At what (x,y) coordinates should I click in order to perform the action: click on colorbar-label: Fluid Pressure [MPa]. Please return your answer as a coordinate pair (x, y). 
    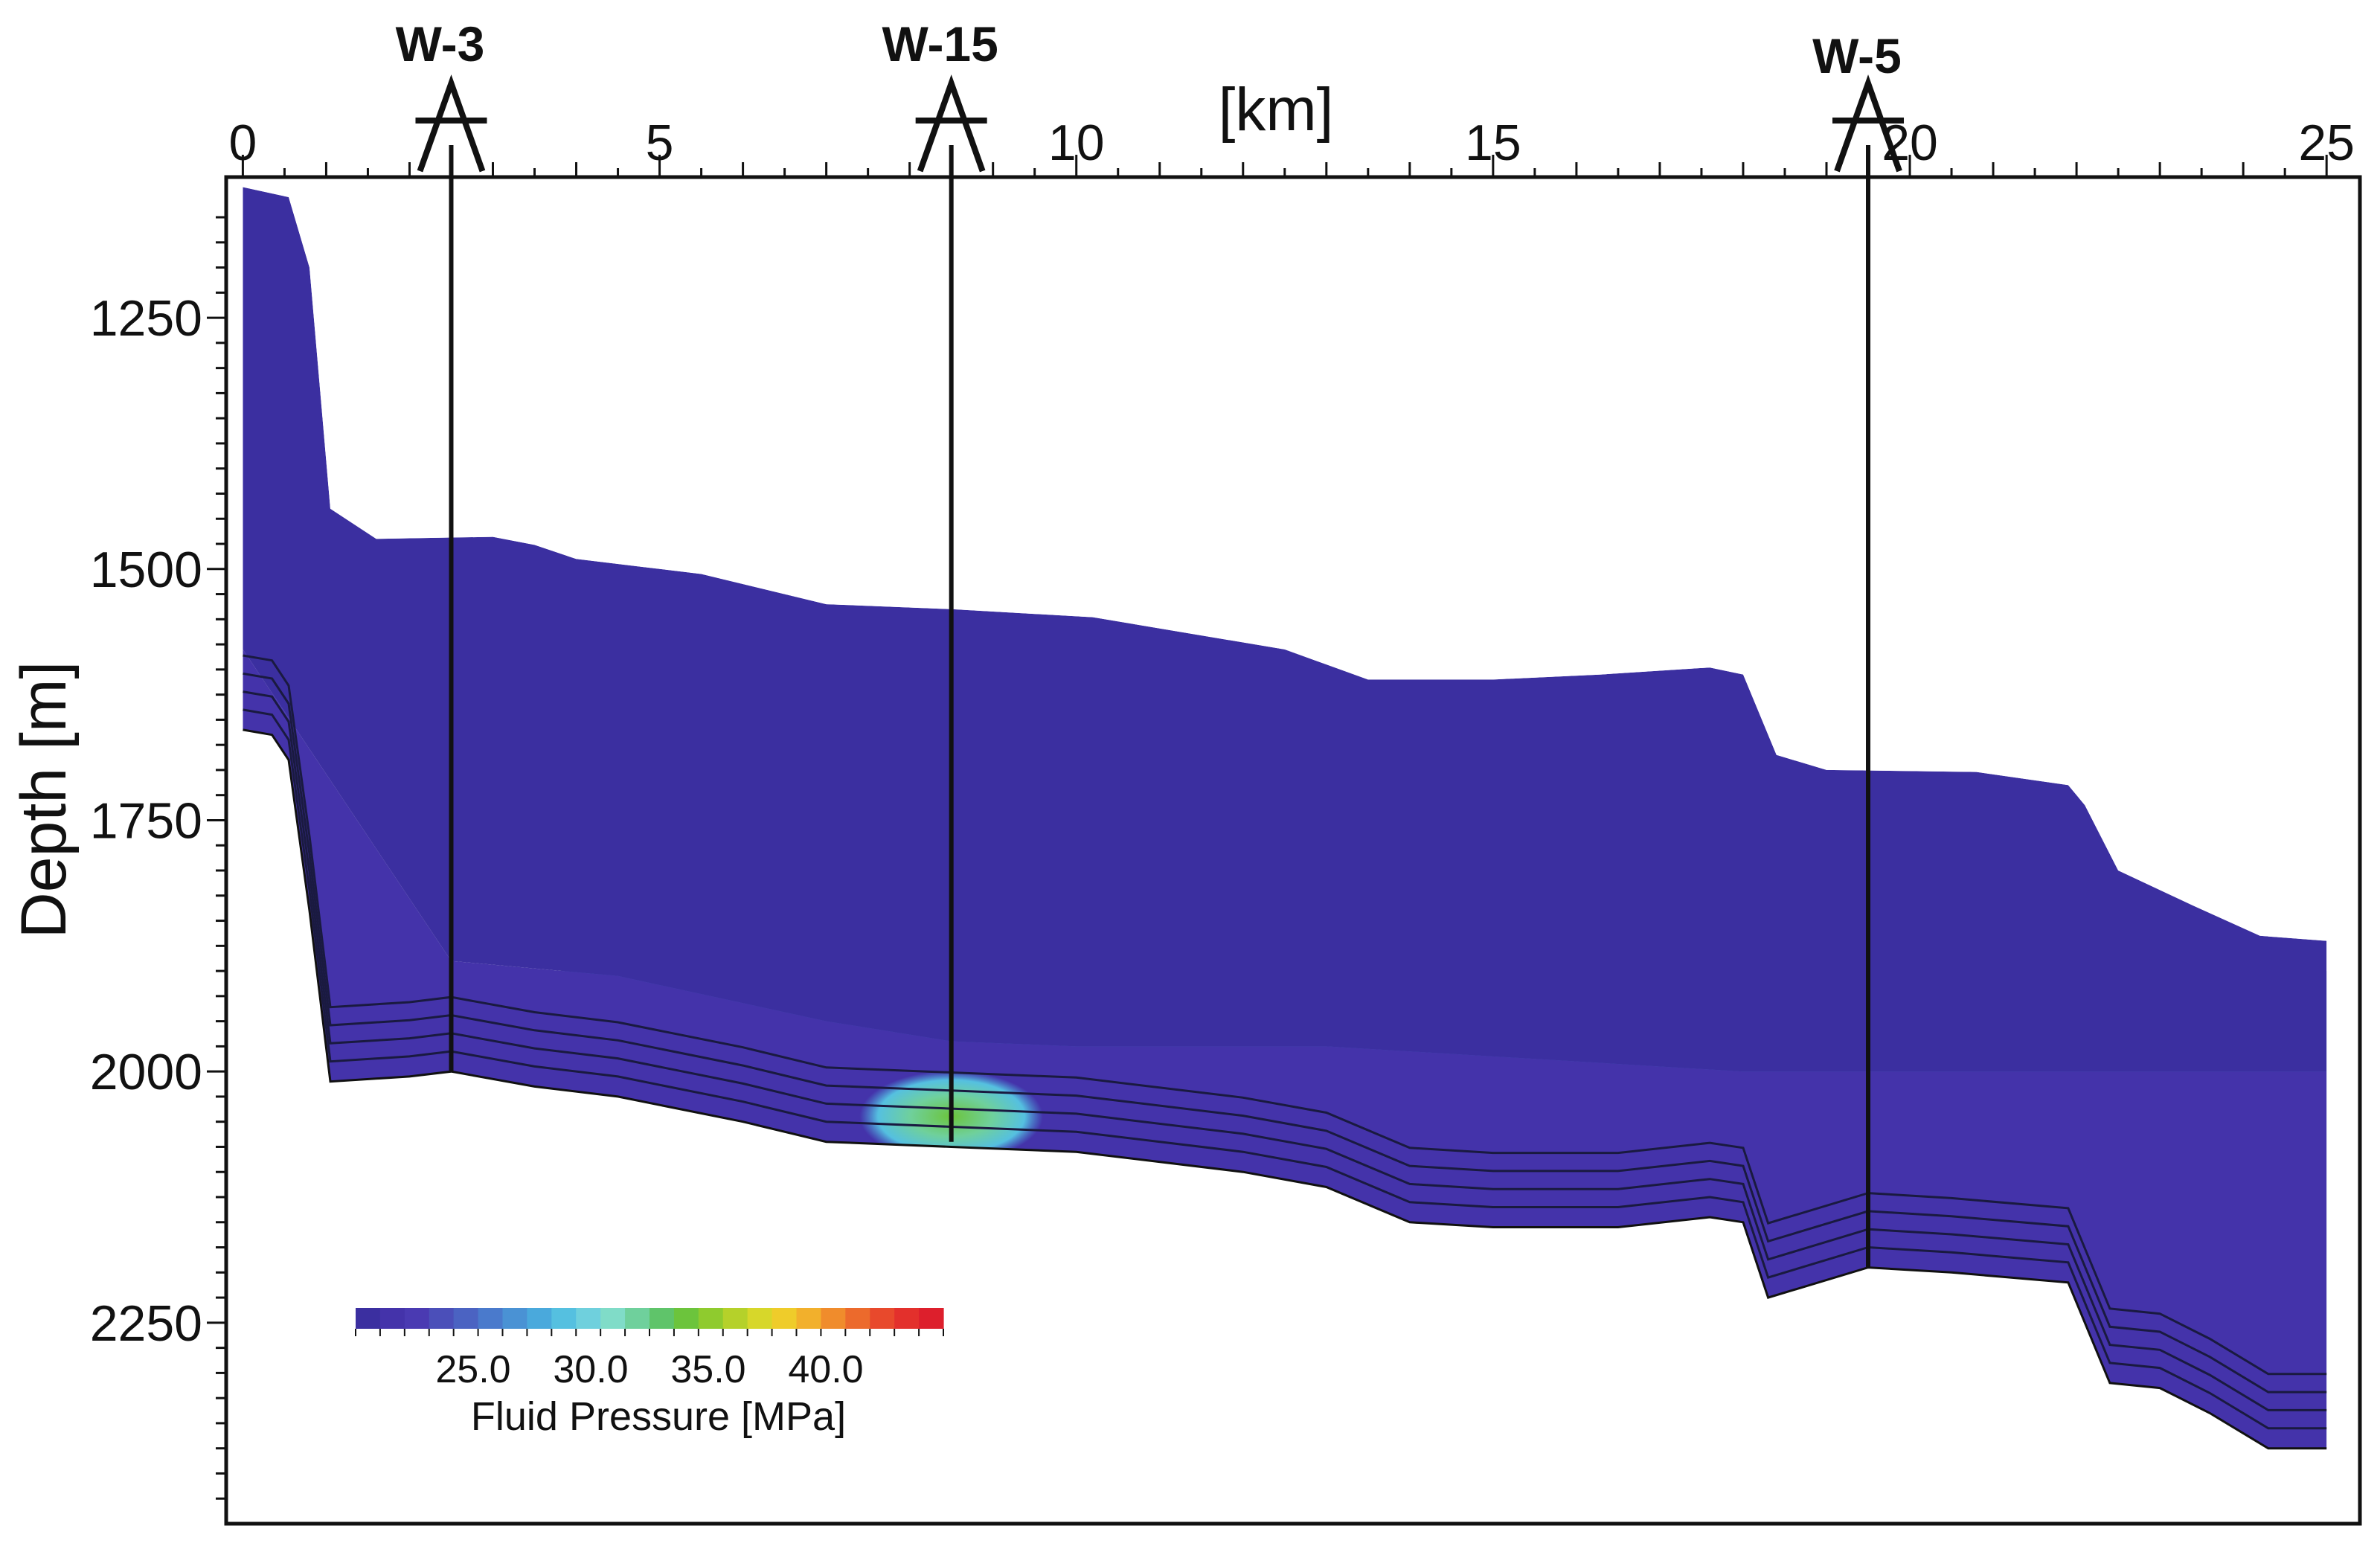
    Looking at the image, I should click on (658, 1417).